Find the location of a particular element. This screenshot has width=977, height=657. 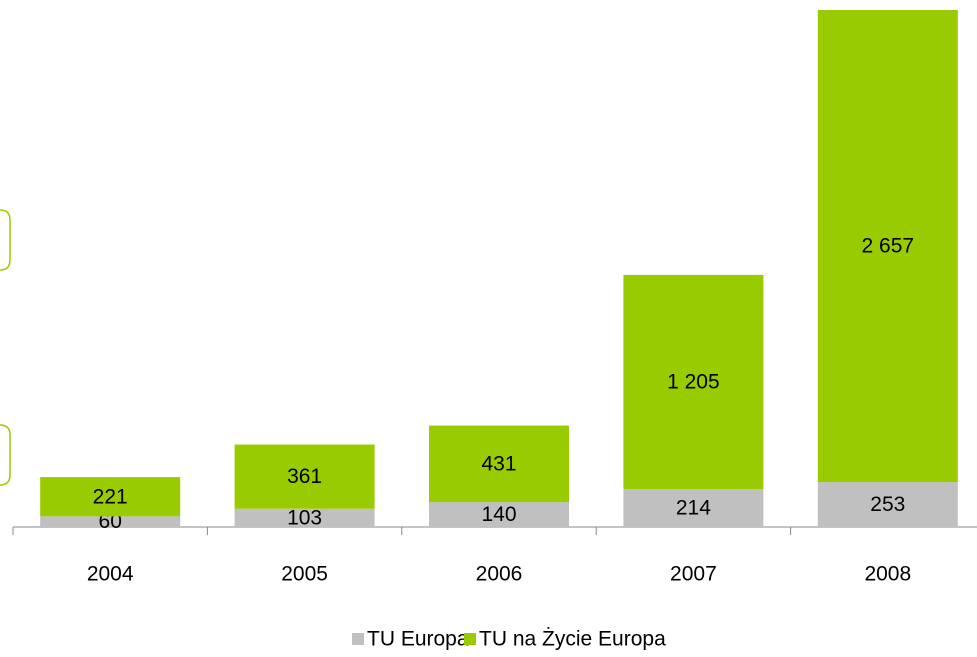

data-label: 2 657 is located at coordinates (888, 246).